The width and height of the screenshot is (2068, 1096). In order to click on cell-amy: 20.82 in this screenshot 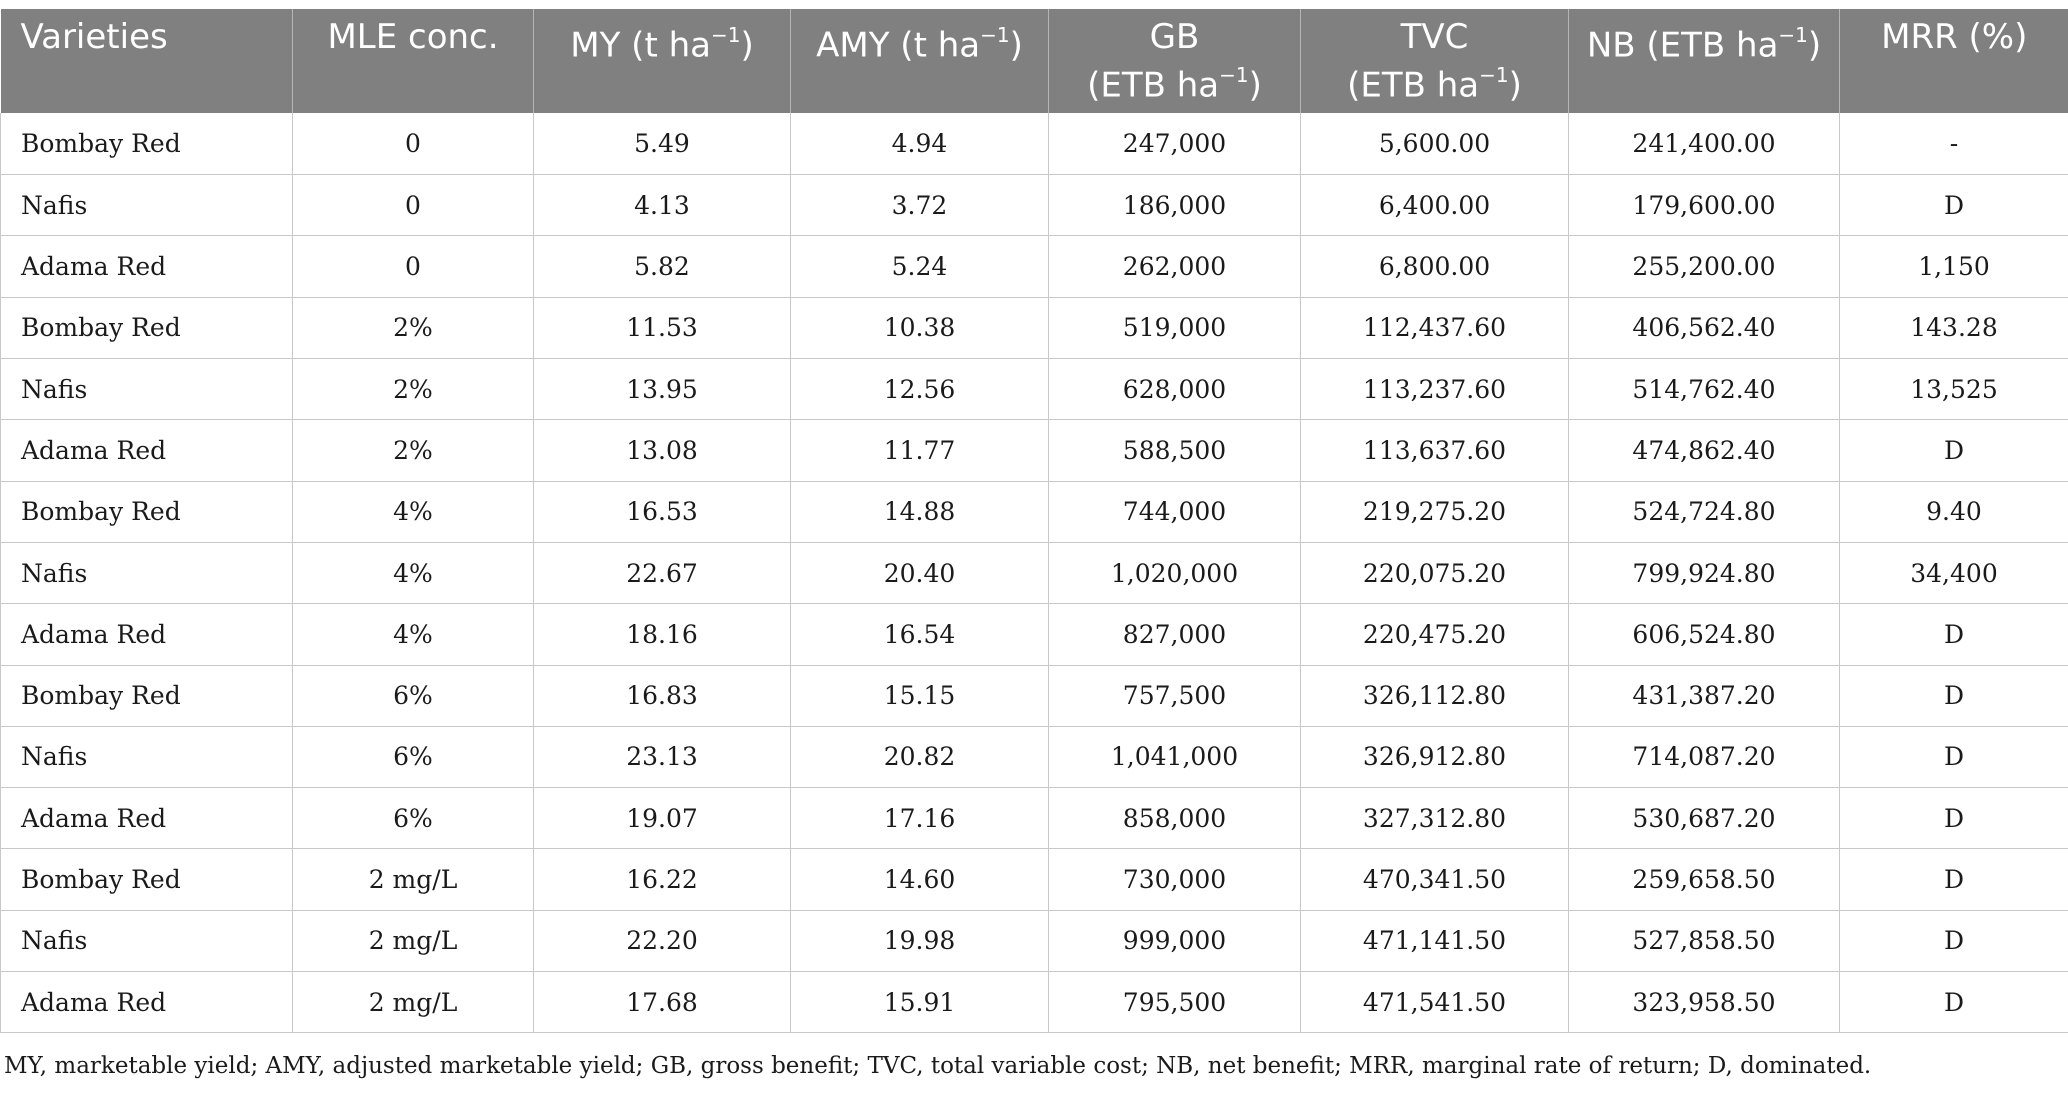, I will do `click(919, 757)`.